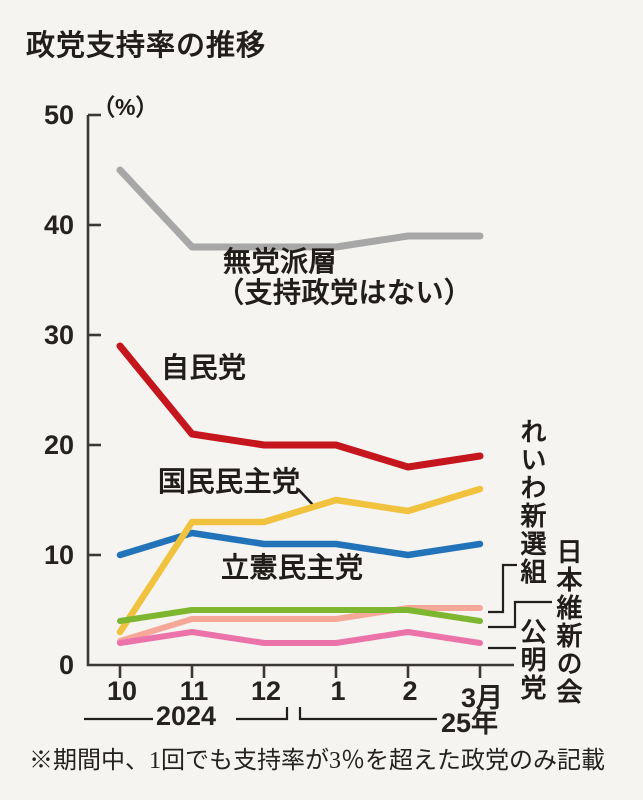 This screenshot has width=643, height=800. Describe the element at coordinates (300, 208) in the screenshot. I see `series-line-mutohaso` at that location.